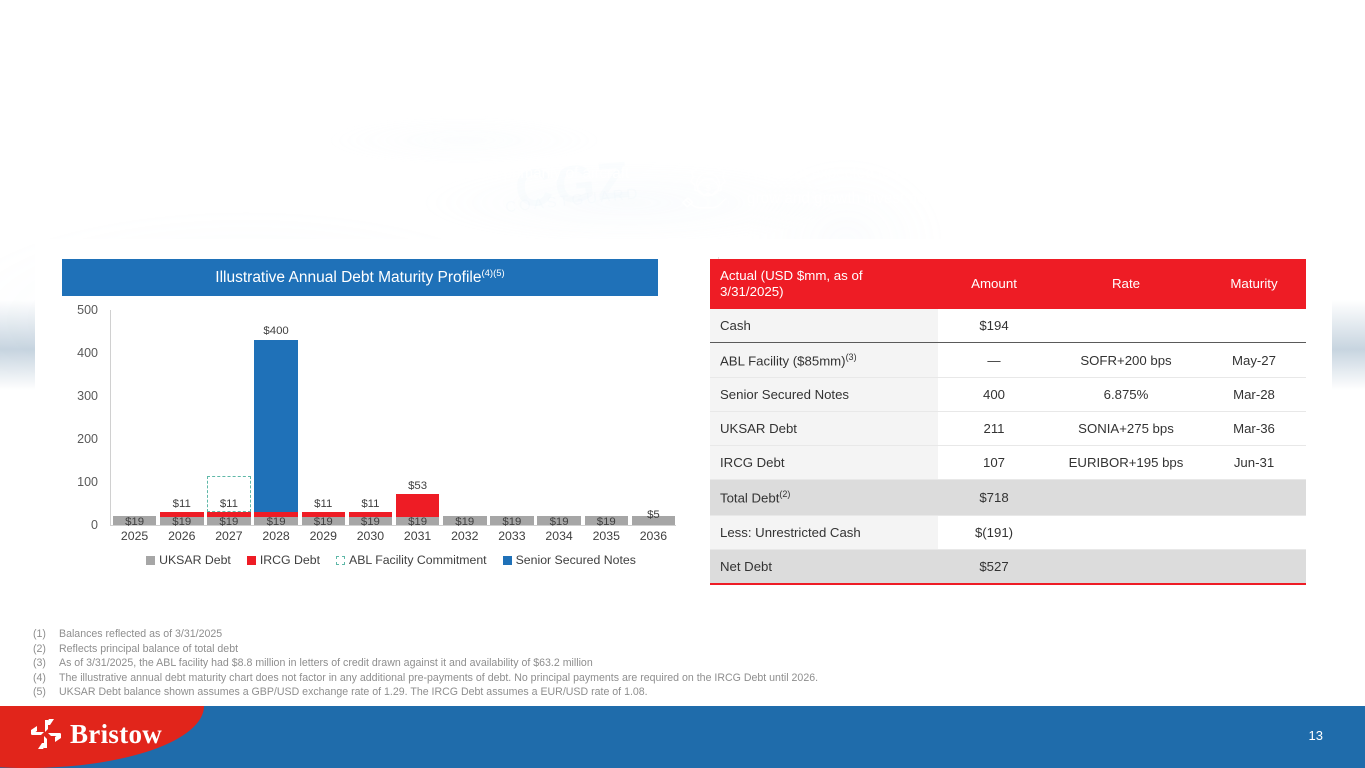  What do you see at coordinates (994, 395) in the screenshot?
I see `table-cell-amount: 400` at bounding box center [994, 395].